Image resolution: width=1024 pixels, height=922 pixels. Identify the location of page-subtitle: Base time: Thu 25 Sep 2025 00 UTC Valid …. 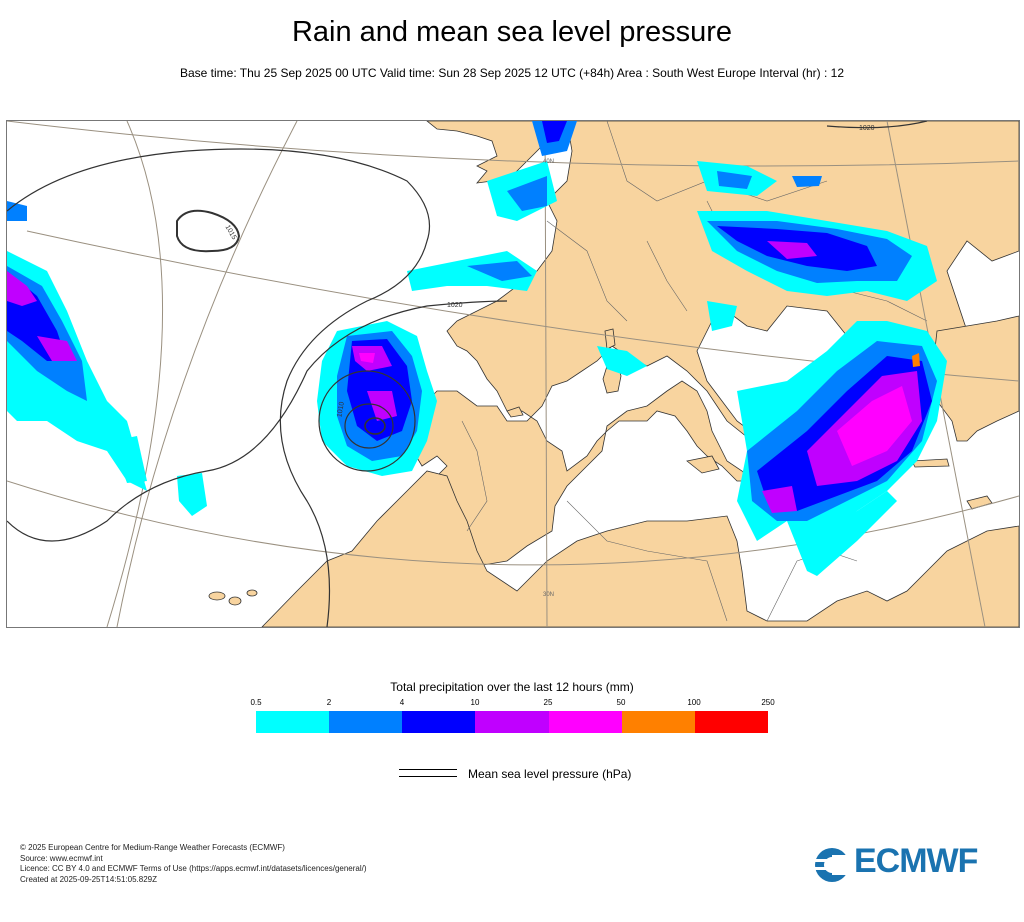
(512, 73).